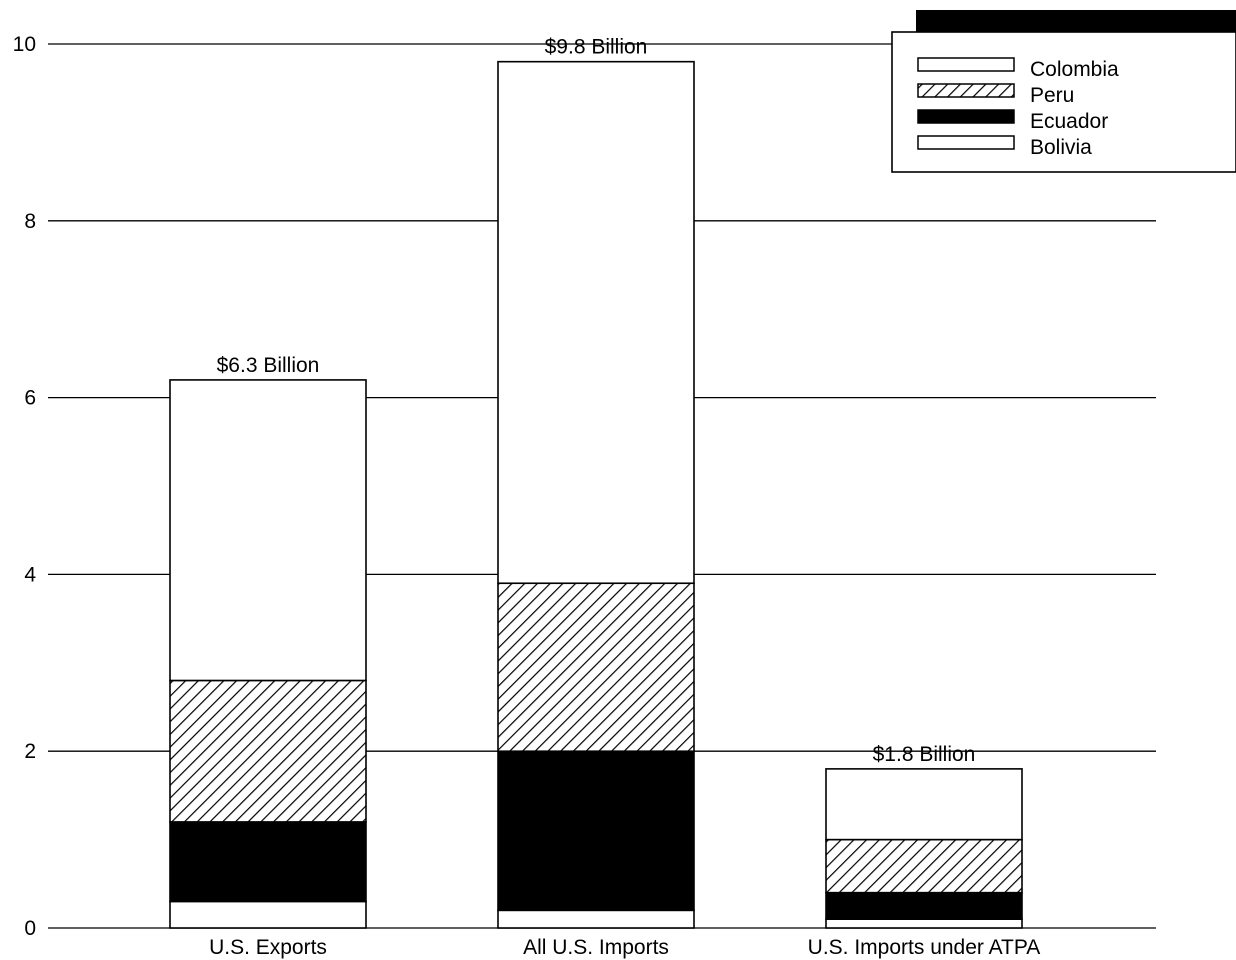 The width and height of the screenshot is (1236, 960). Describe the element at coordinates (1076, 22) in the screenshot. I see `legend-header-bar` at that location.